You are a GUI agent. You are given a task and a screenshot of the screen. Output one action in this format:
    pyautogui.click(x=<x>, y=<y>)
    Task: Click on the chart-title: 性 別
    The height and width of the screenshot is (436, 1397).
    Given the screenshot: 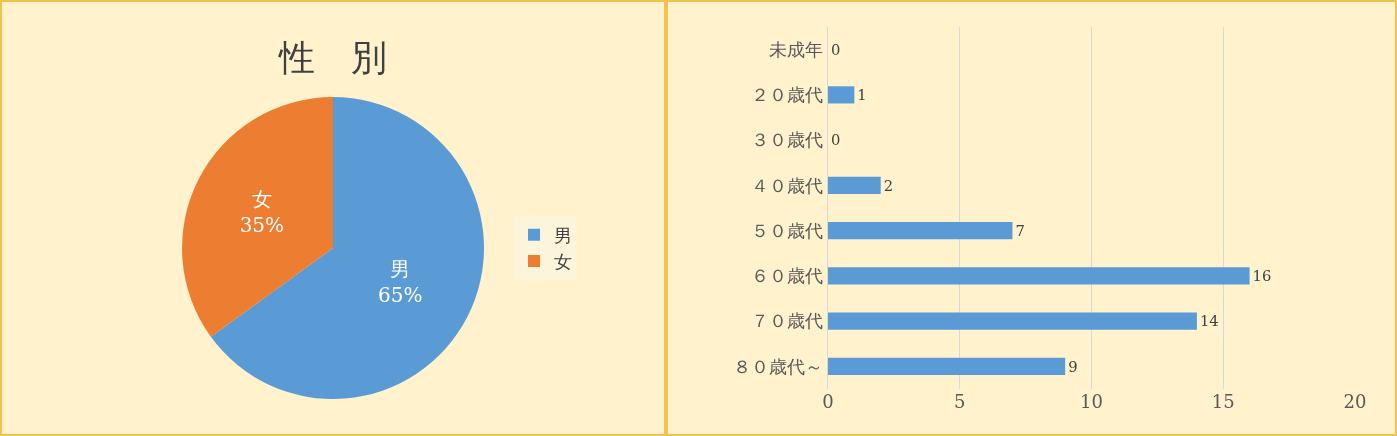 What is the action you would take?
    pyautogui.click(x=332, y=58)
    